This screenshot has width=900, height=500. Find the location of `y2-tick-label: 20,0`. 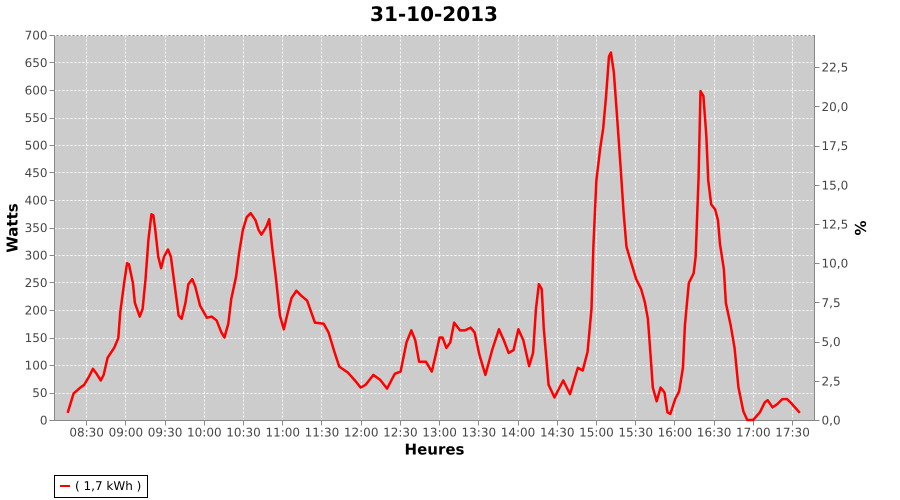

y2-tick-label: 20,0 is located at coordinates (835, 107).